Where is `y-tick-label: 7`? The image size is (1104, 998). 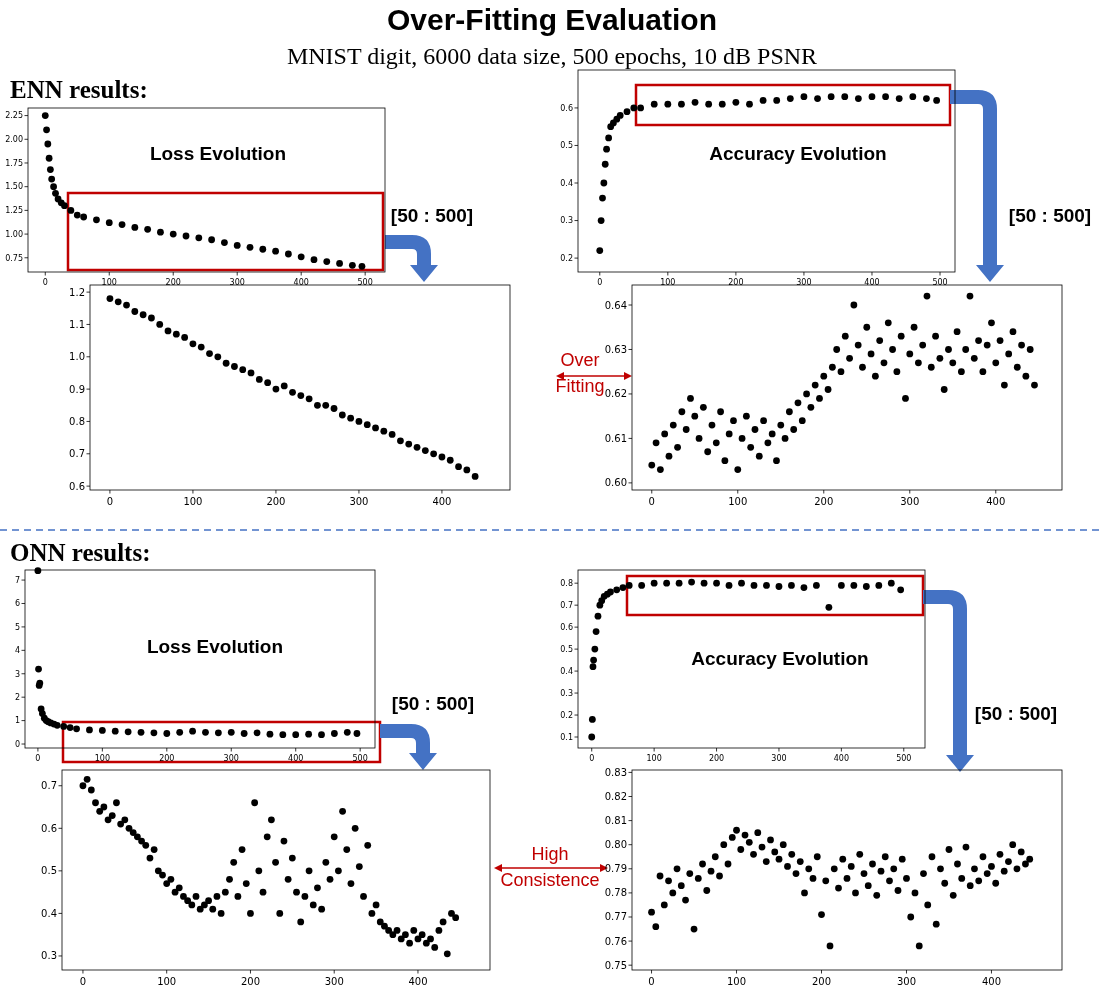 y-tick-label: 7 is located at coordinates (17, 580).